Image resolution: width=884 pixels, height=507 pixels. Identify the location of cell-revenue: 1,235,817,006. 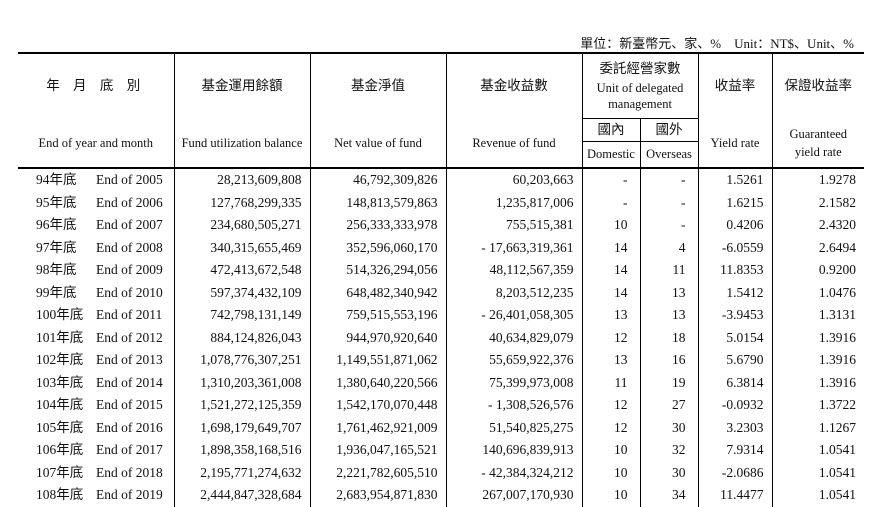
(513, 202).